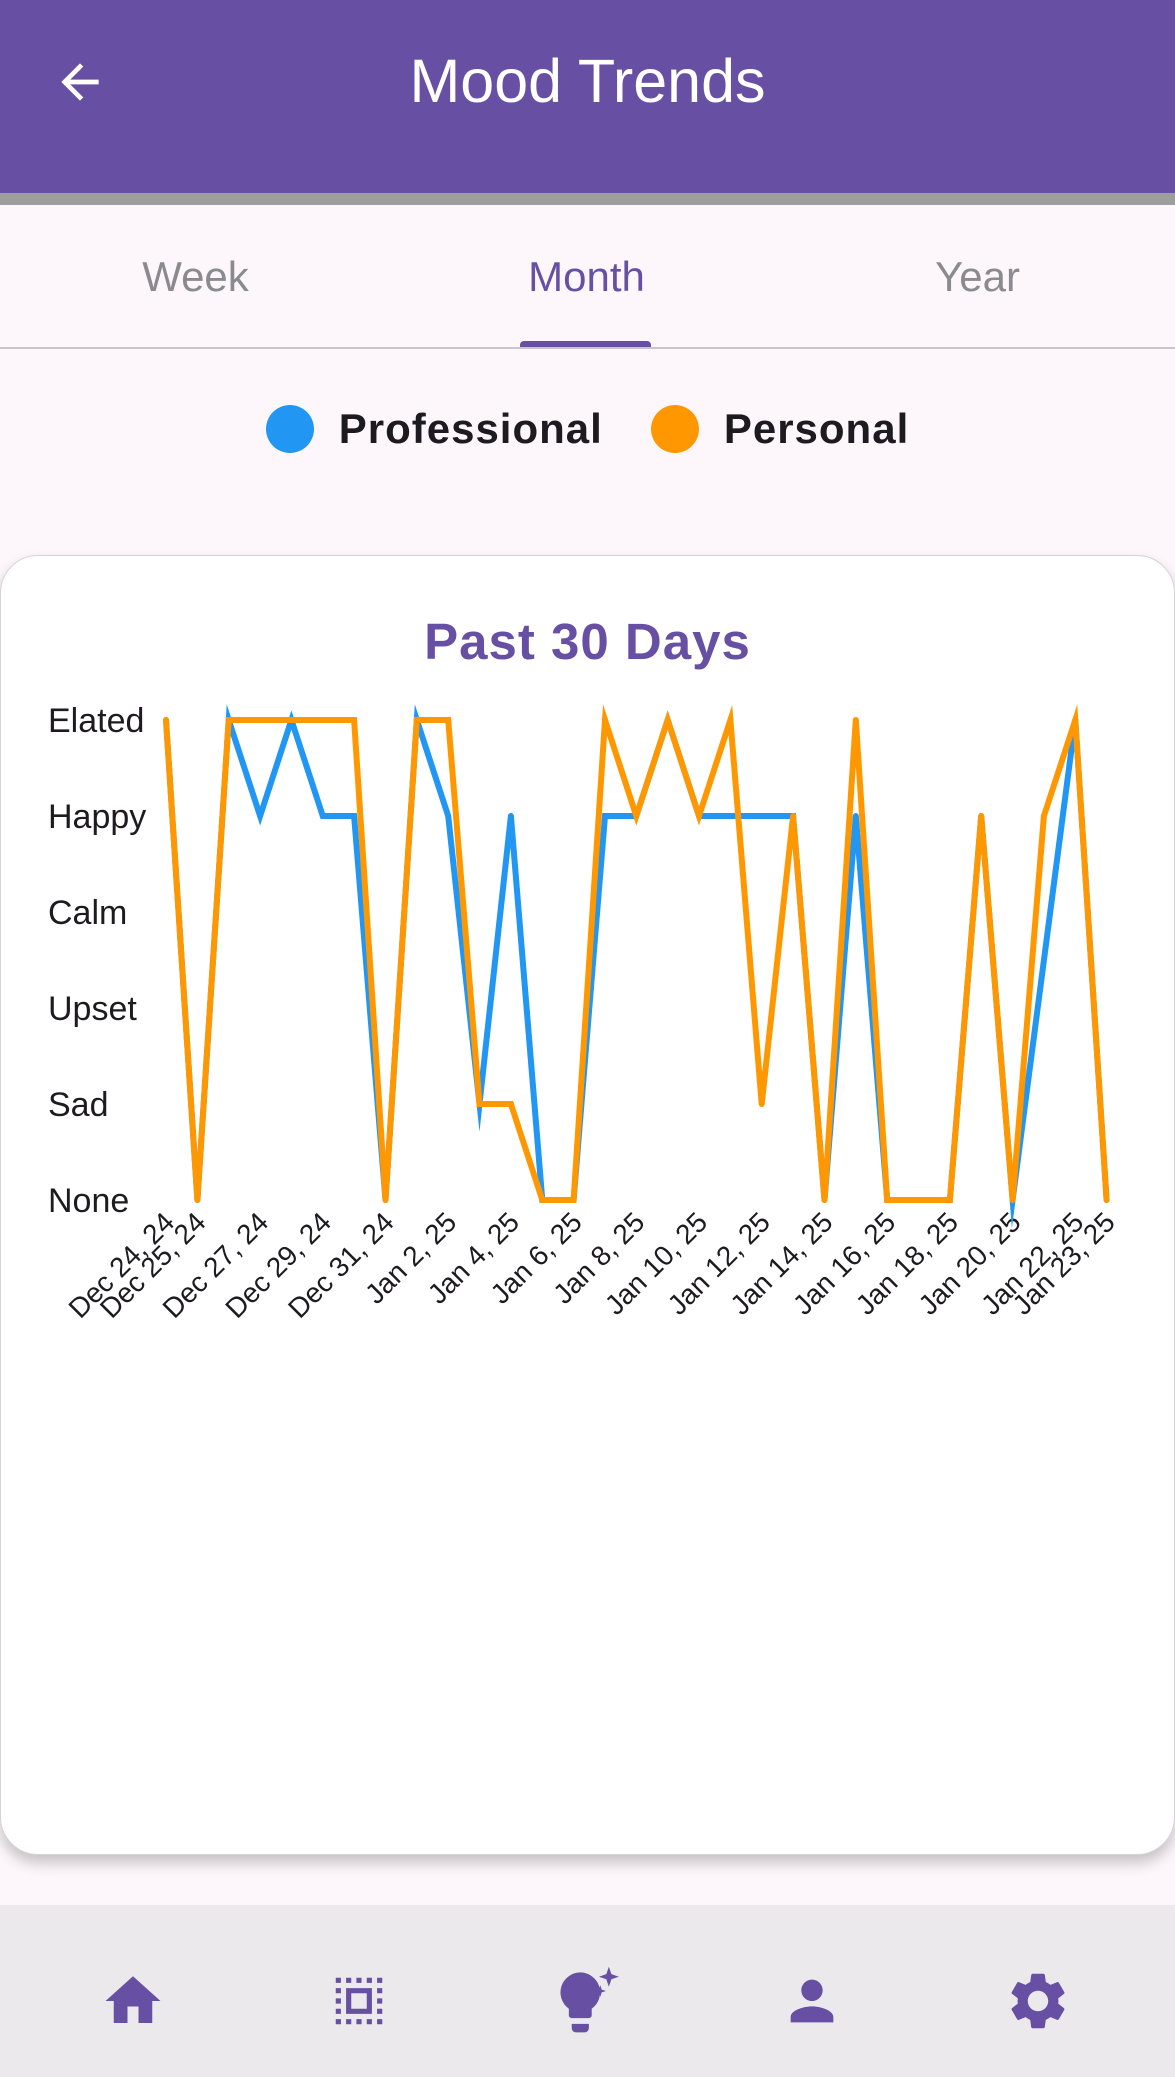 Image resolution: width=1175 pixels, height=2077 pixels. What do you see at coordinates (88, 1201) in the screenshot?
I see `y-tick-label: None` at bounding box center [88, 1201].